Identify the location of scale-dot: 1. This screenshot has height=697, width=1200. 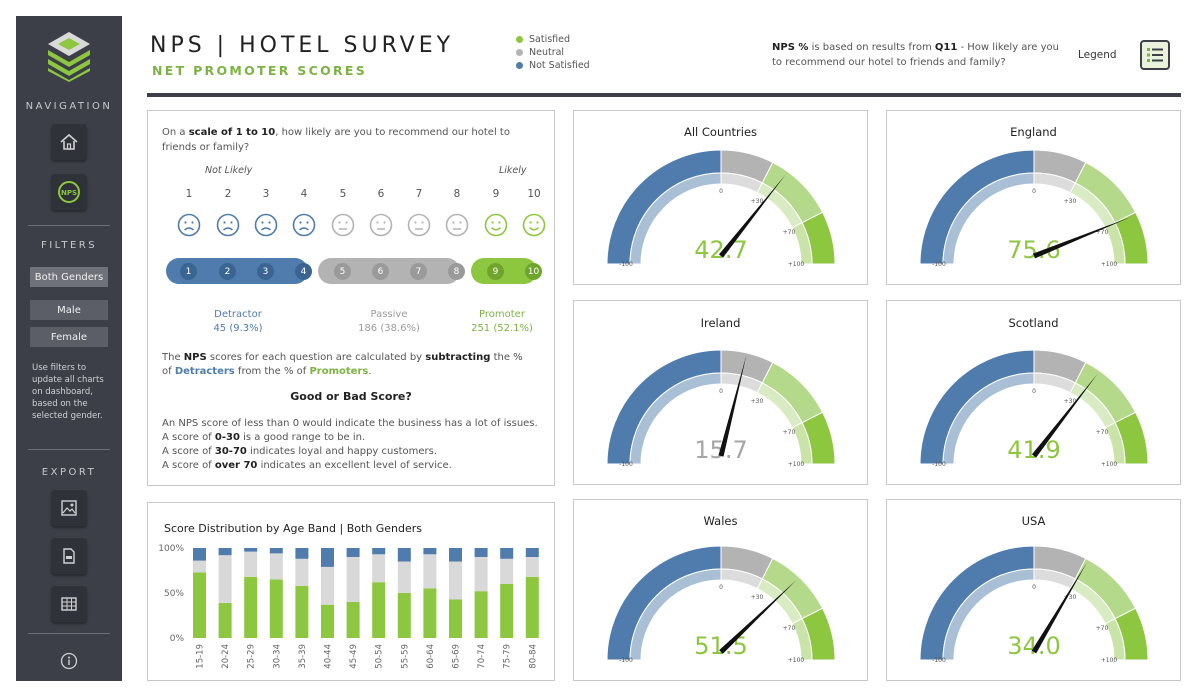
(188, 271).